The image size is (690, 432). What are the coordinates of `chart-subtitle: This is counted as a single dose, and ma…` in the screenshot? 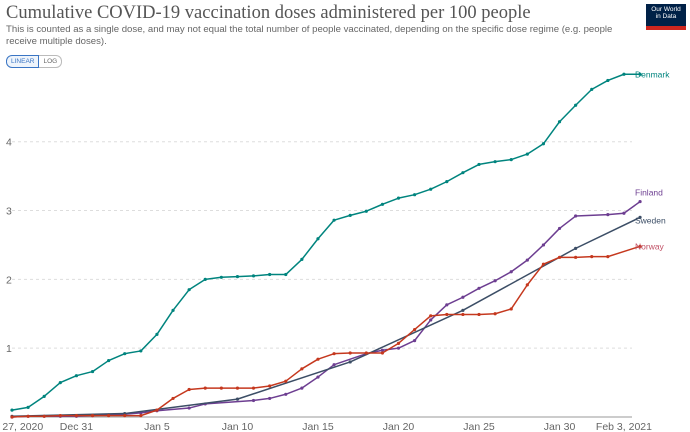 It's located at (309, 35).